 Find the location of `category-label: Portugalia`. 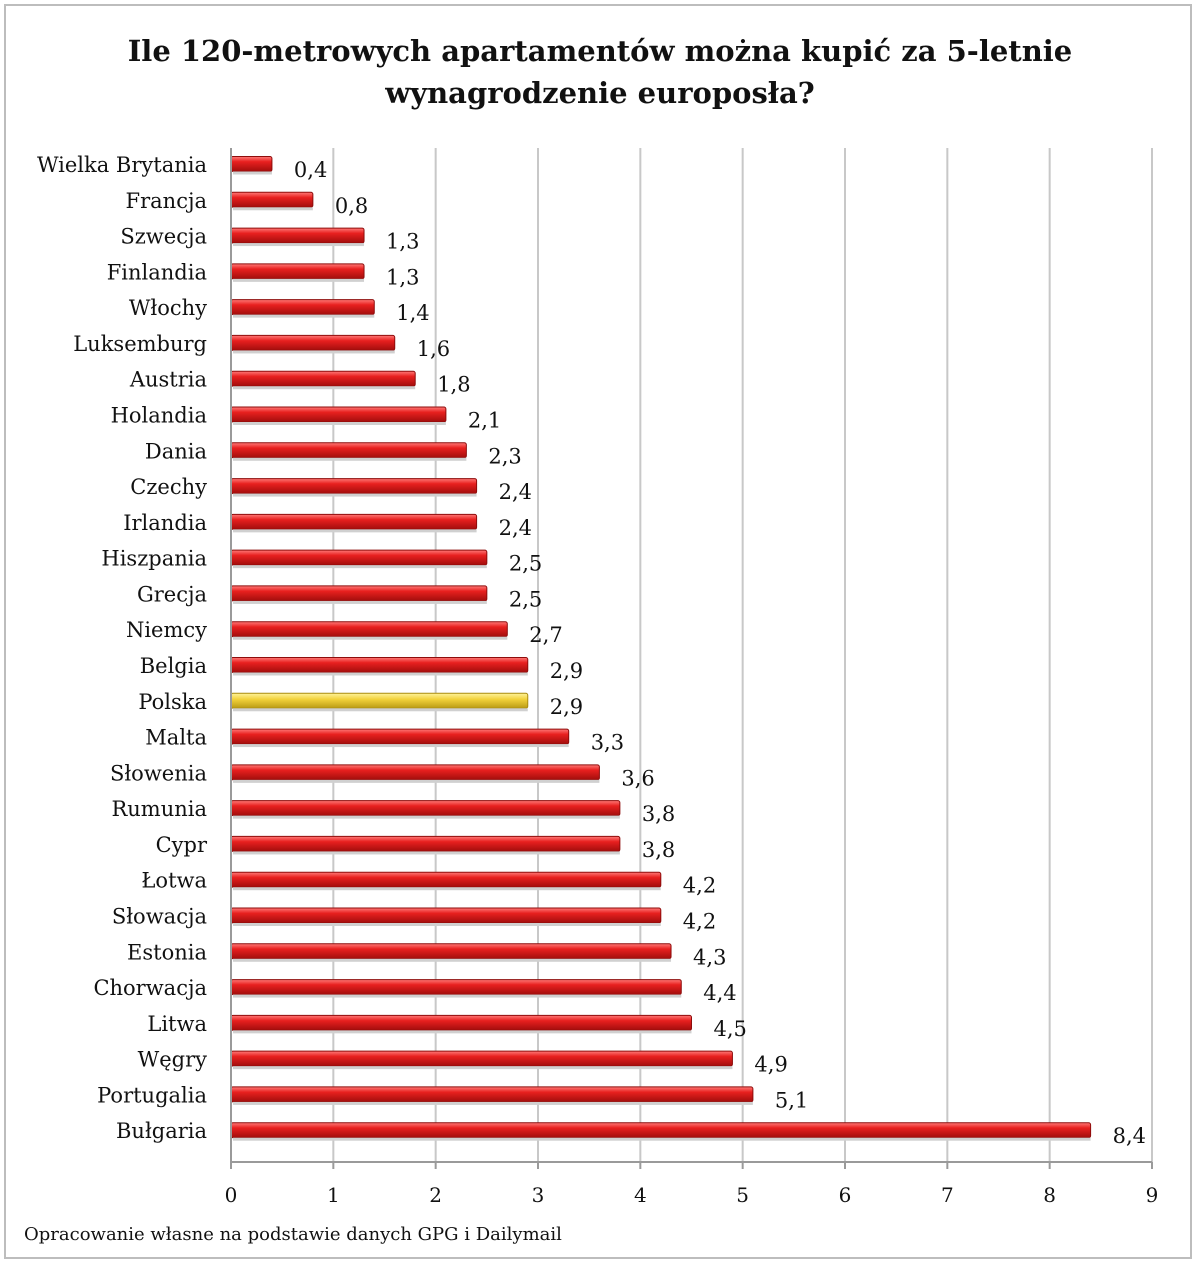

category-label: Portugalia is located at coordinates (152, 1095).